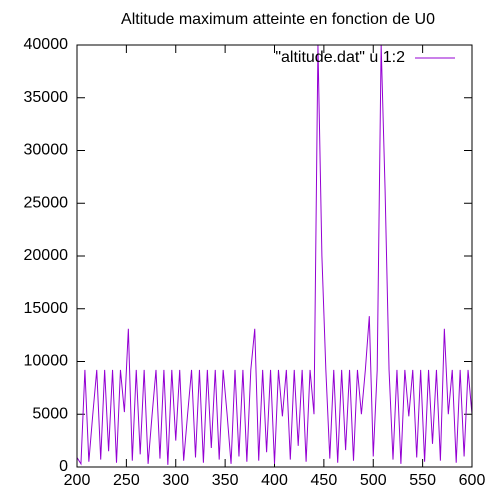 Image resolution: width=500 pixels, height=500 pixels. Describe the element at coordinates (46, 255) in the screenshot. I see `y-tick-label: 20000` at that location.